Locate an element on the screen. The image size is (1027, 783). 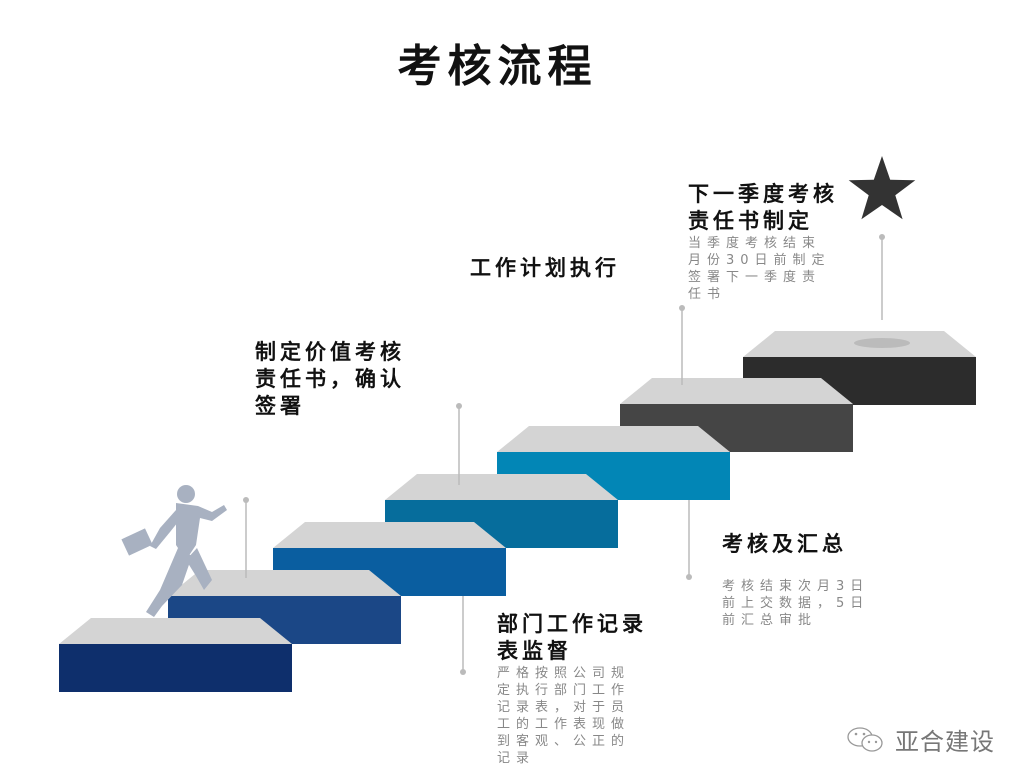
page-title: 考核流程 is located at coordinates (497, 66).